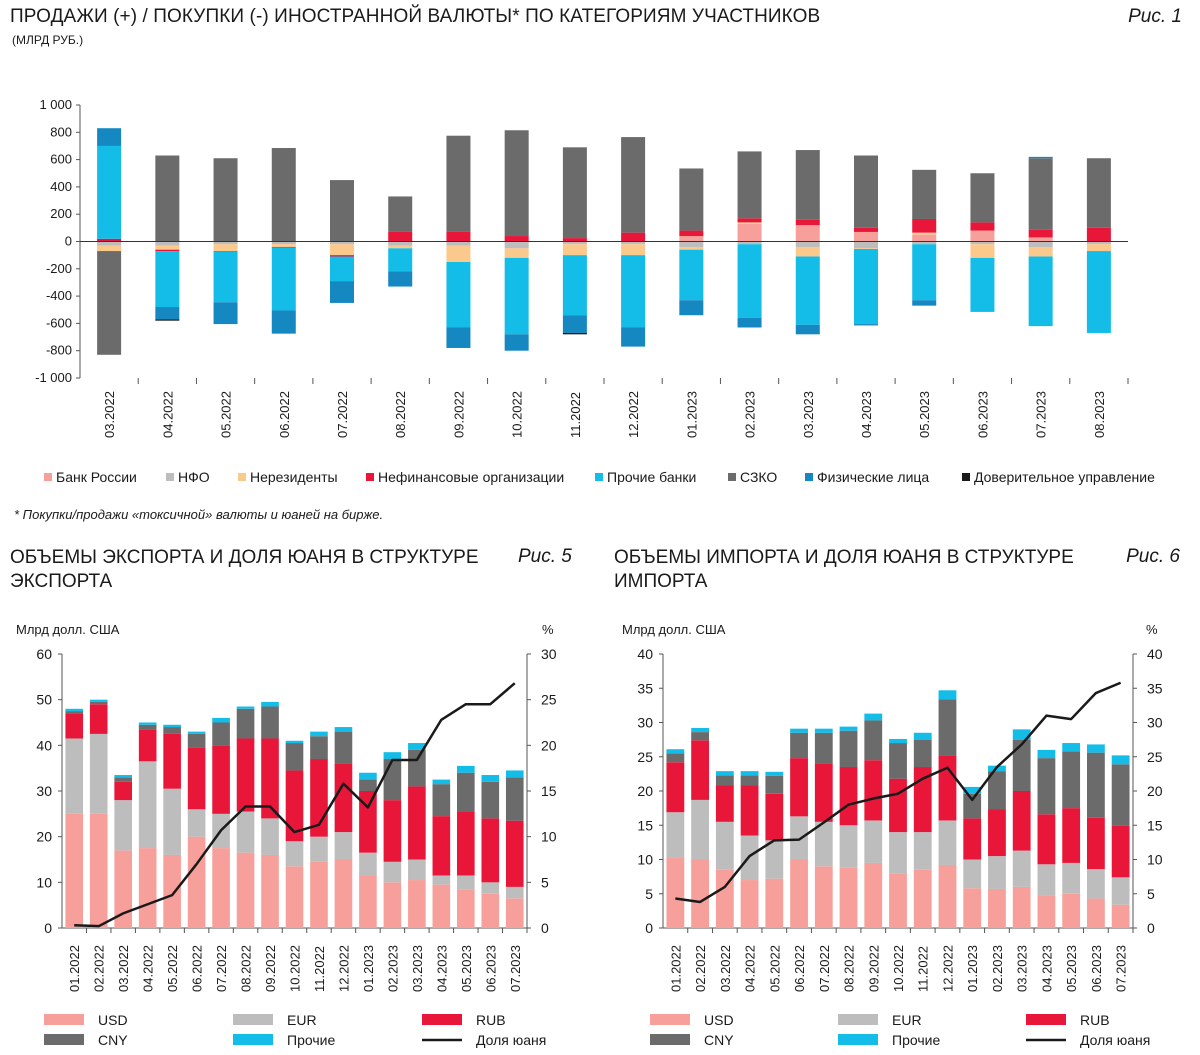 This screenshot has height=1055, width=1200. Describe the element at coordinates (68, 629) in the screenshot. I see `fig5-left-unit: Млрд долл. США` at that location.